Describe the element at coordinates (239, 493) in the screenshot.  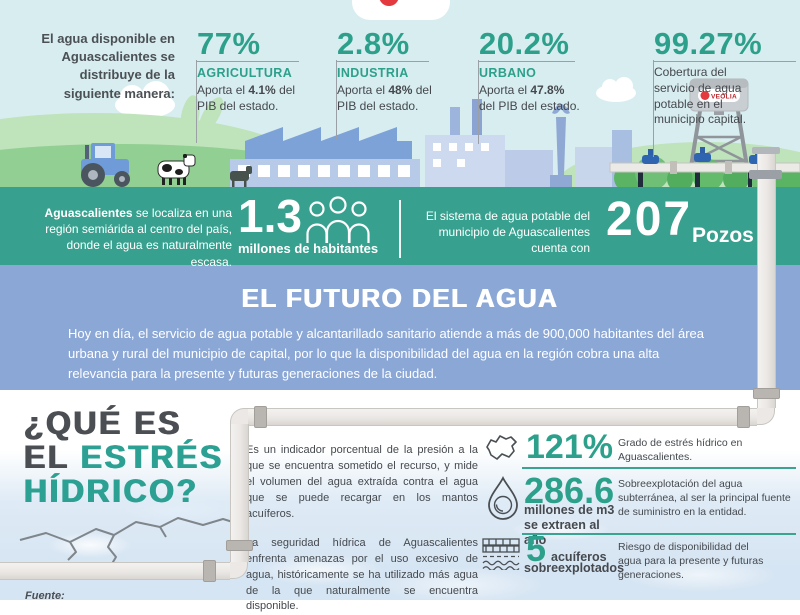
I see `pipe-vertical-left` at that location.